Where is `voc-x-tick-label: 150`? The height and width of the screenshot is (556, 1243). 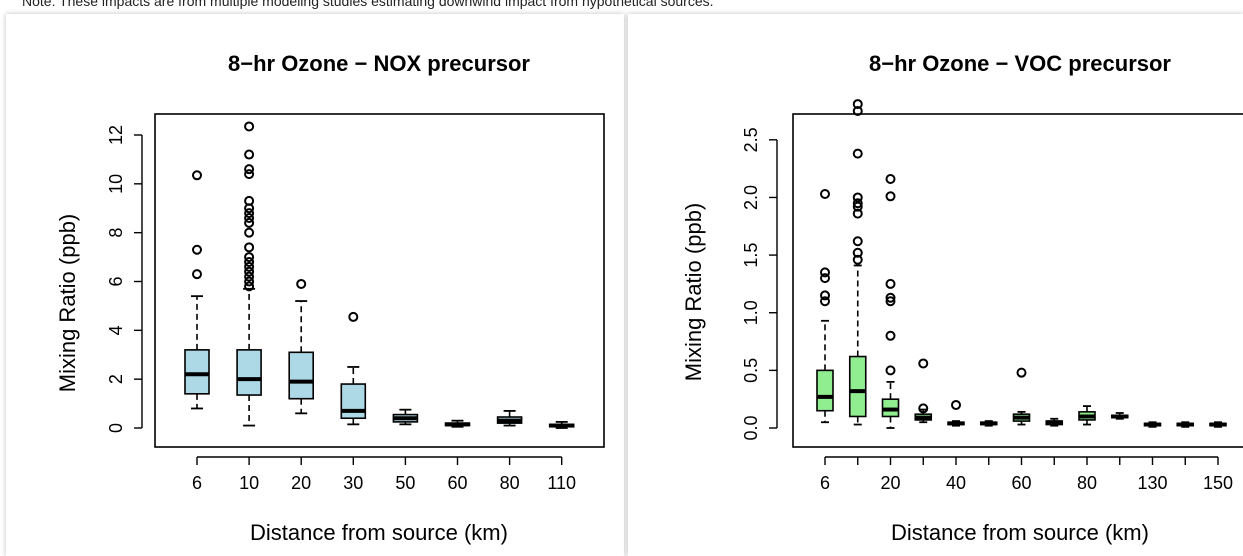 voc-x-tick-label: 150 is located at coordinates (1218, 483).